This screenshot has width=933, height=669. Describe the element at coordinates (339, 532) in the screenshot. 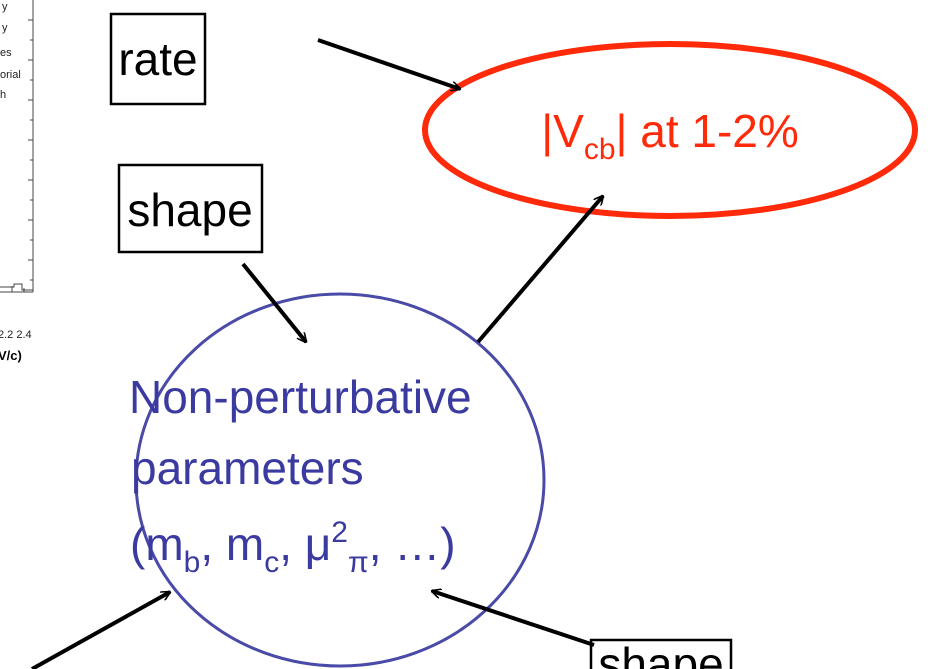

I see `superscript: 2` at that location.